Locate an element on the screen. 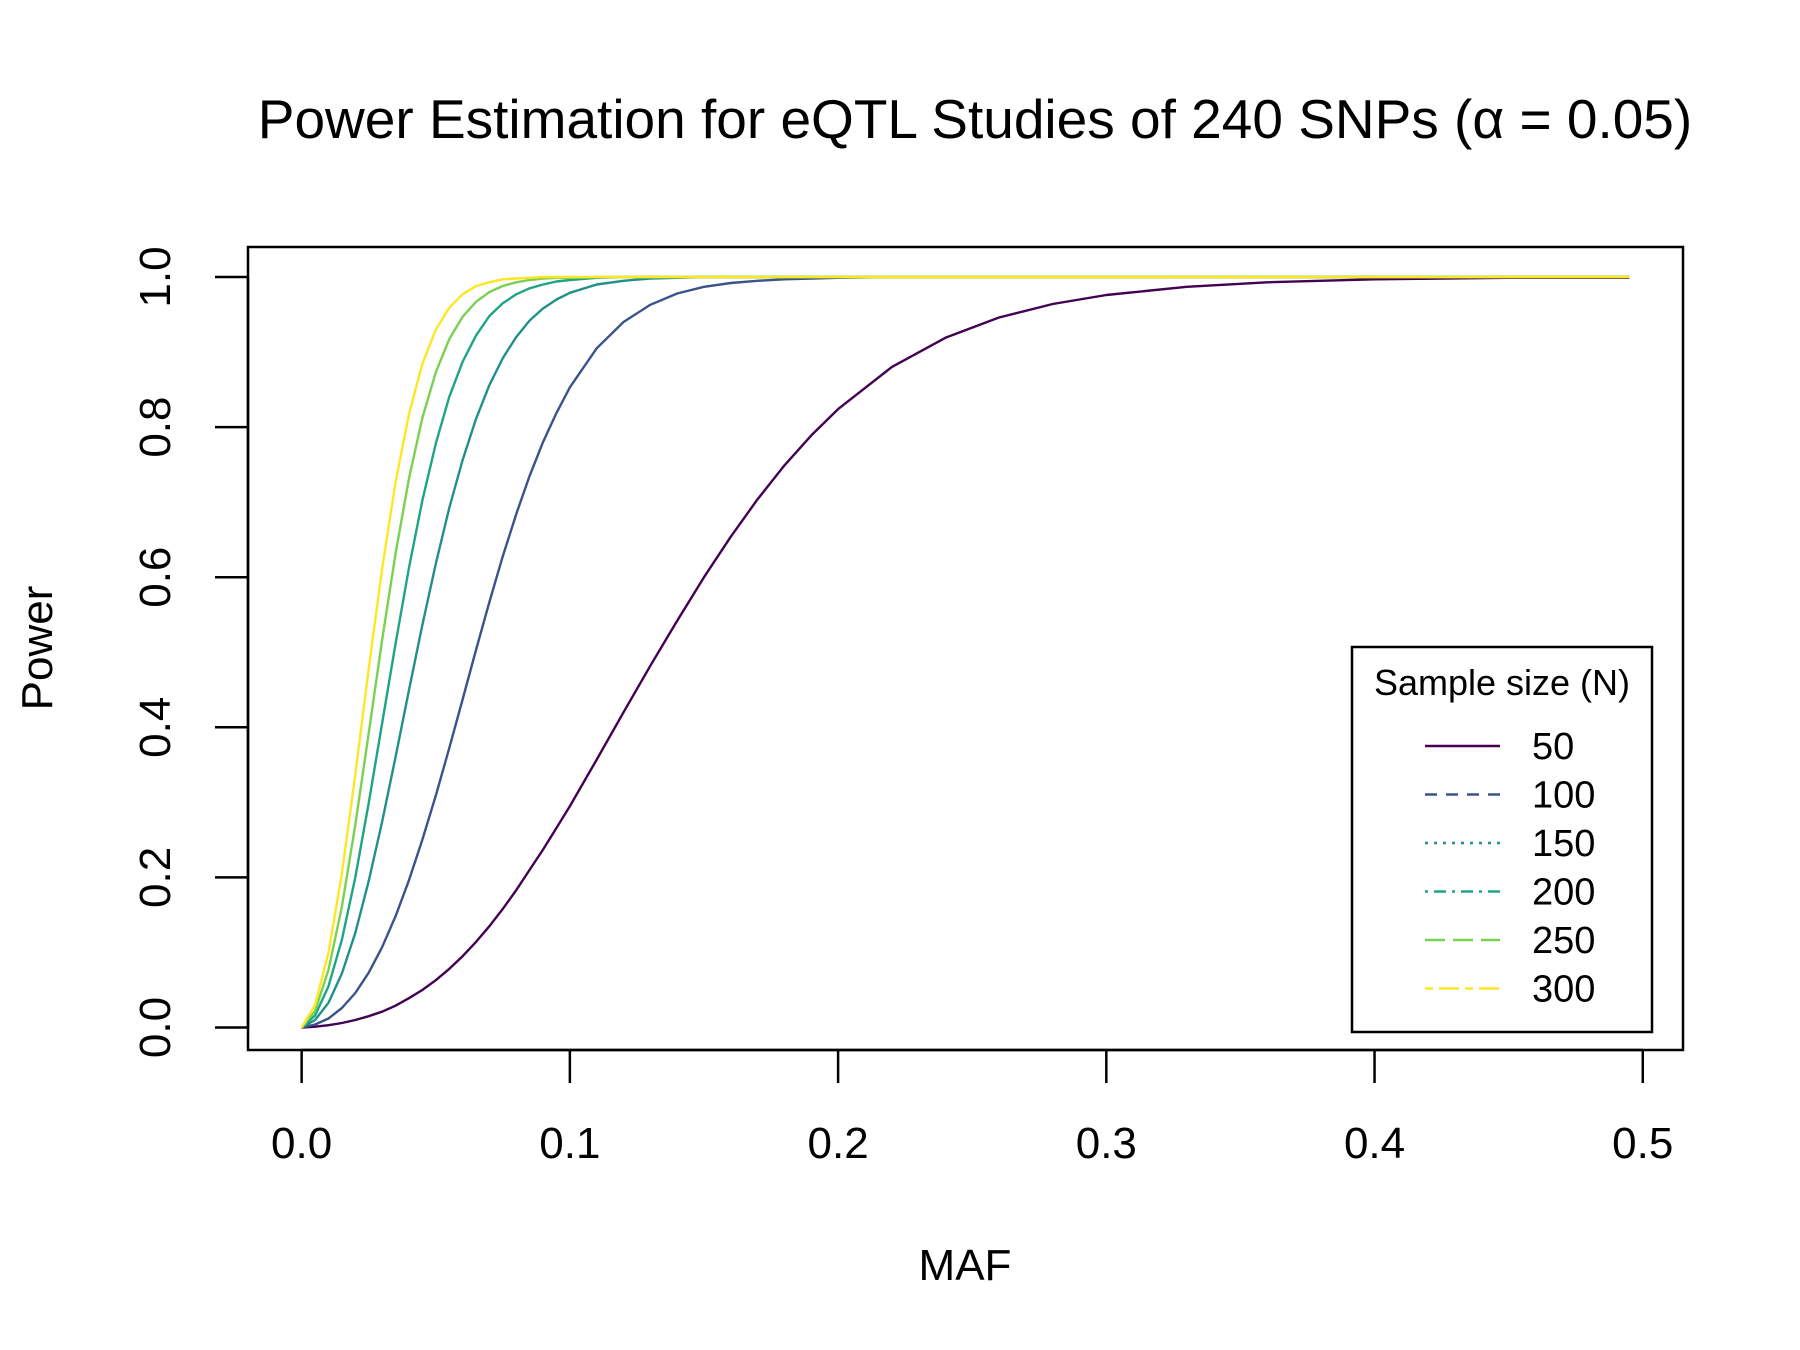  legend-label: 50 is located at coordinates (1553, 747).